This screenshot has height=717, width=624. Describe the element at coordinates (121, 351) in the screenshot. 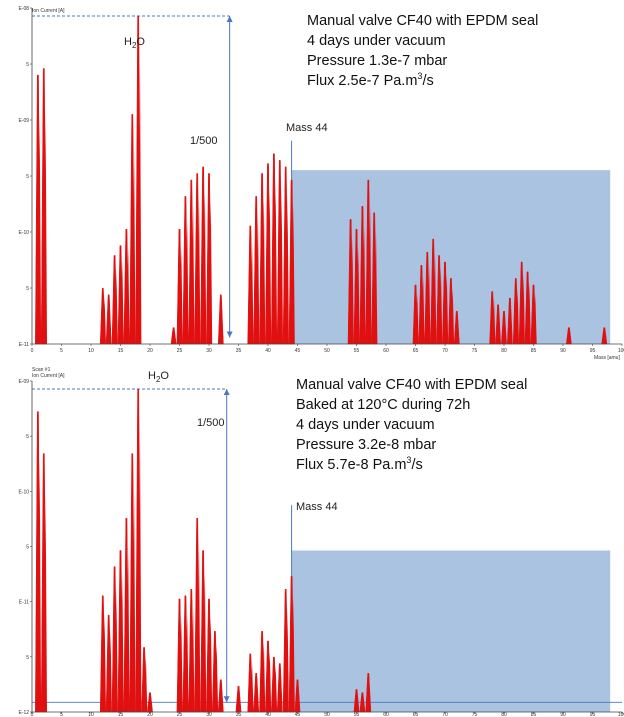

I see `x-tick-label: 15` at that location.